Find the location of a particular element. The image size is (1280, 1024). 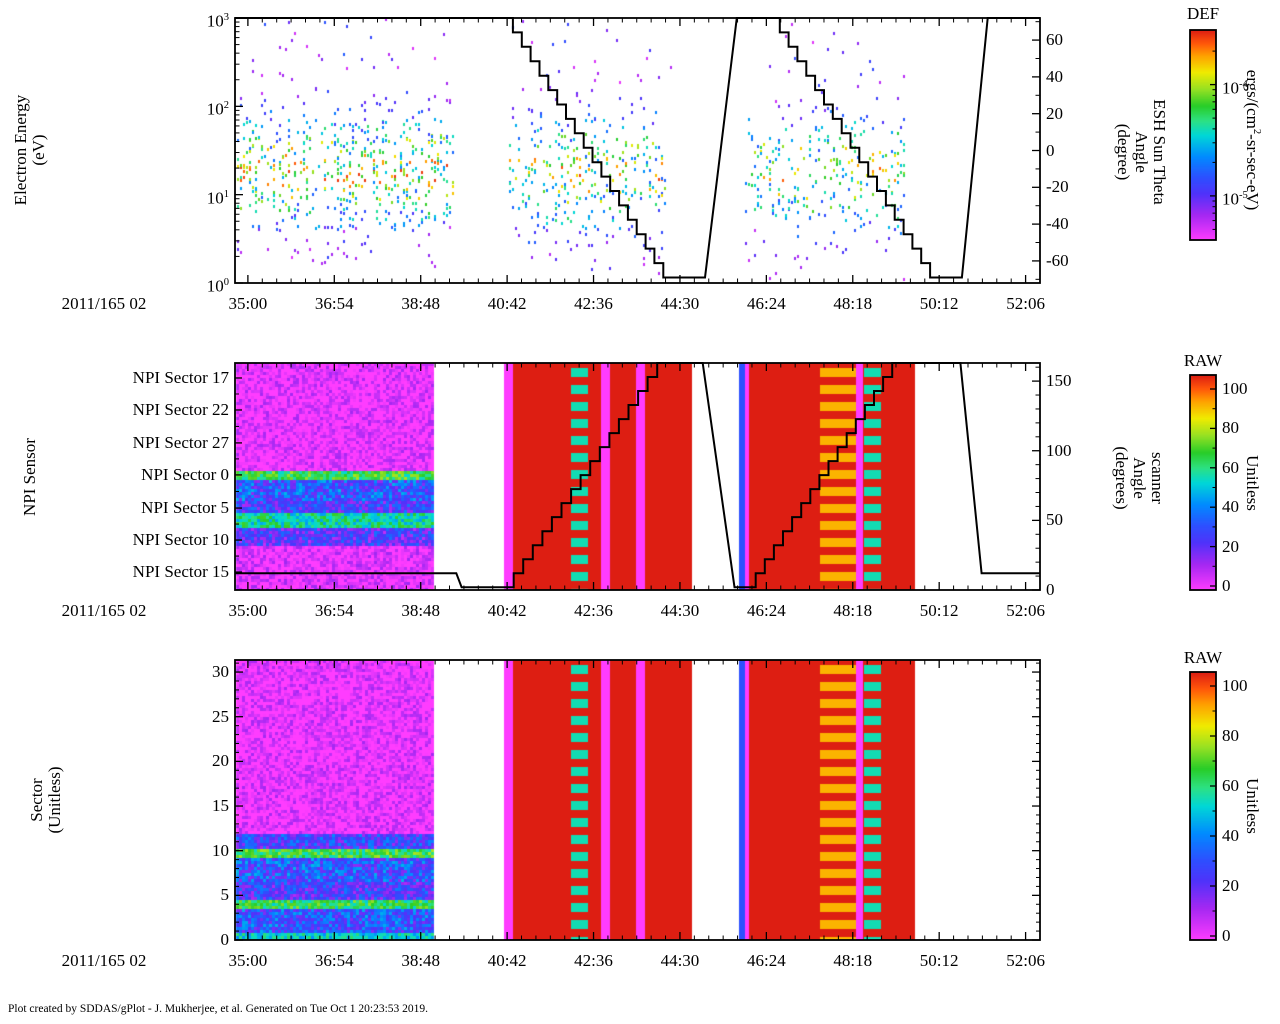

electron-energy-tick-1000: 10³ is located at coordinates (217, 21).